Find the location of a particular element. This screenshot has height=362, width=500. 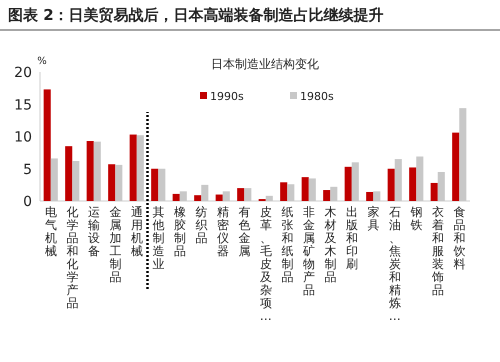

legend-label: 1980s is located at coordinates (317, 96).